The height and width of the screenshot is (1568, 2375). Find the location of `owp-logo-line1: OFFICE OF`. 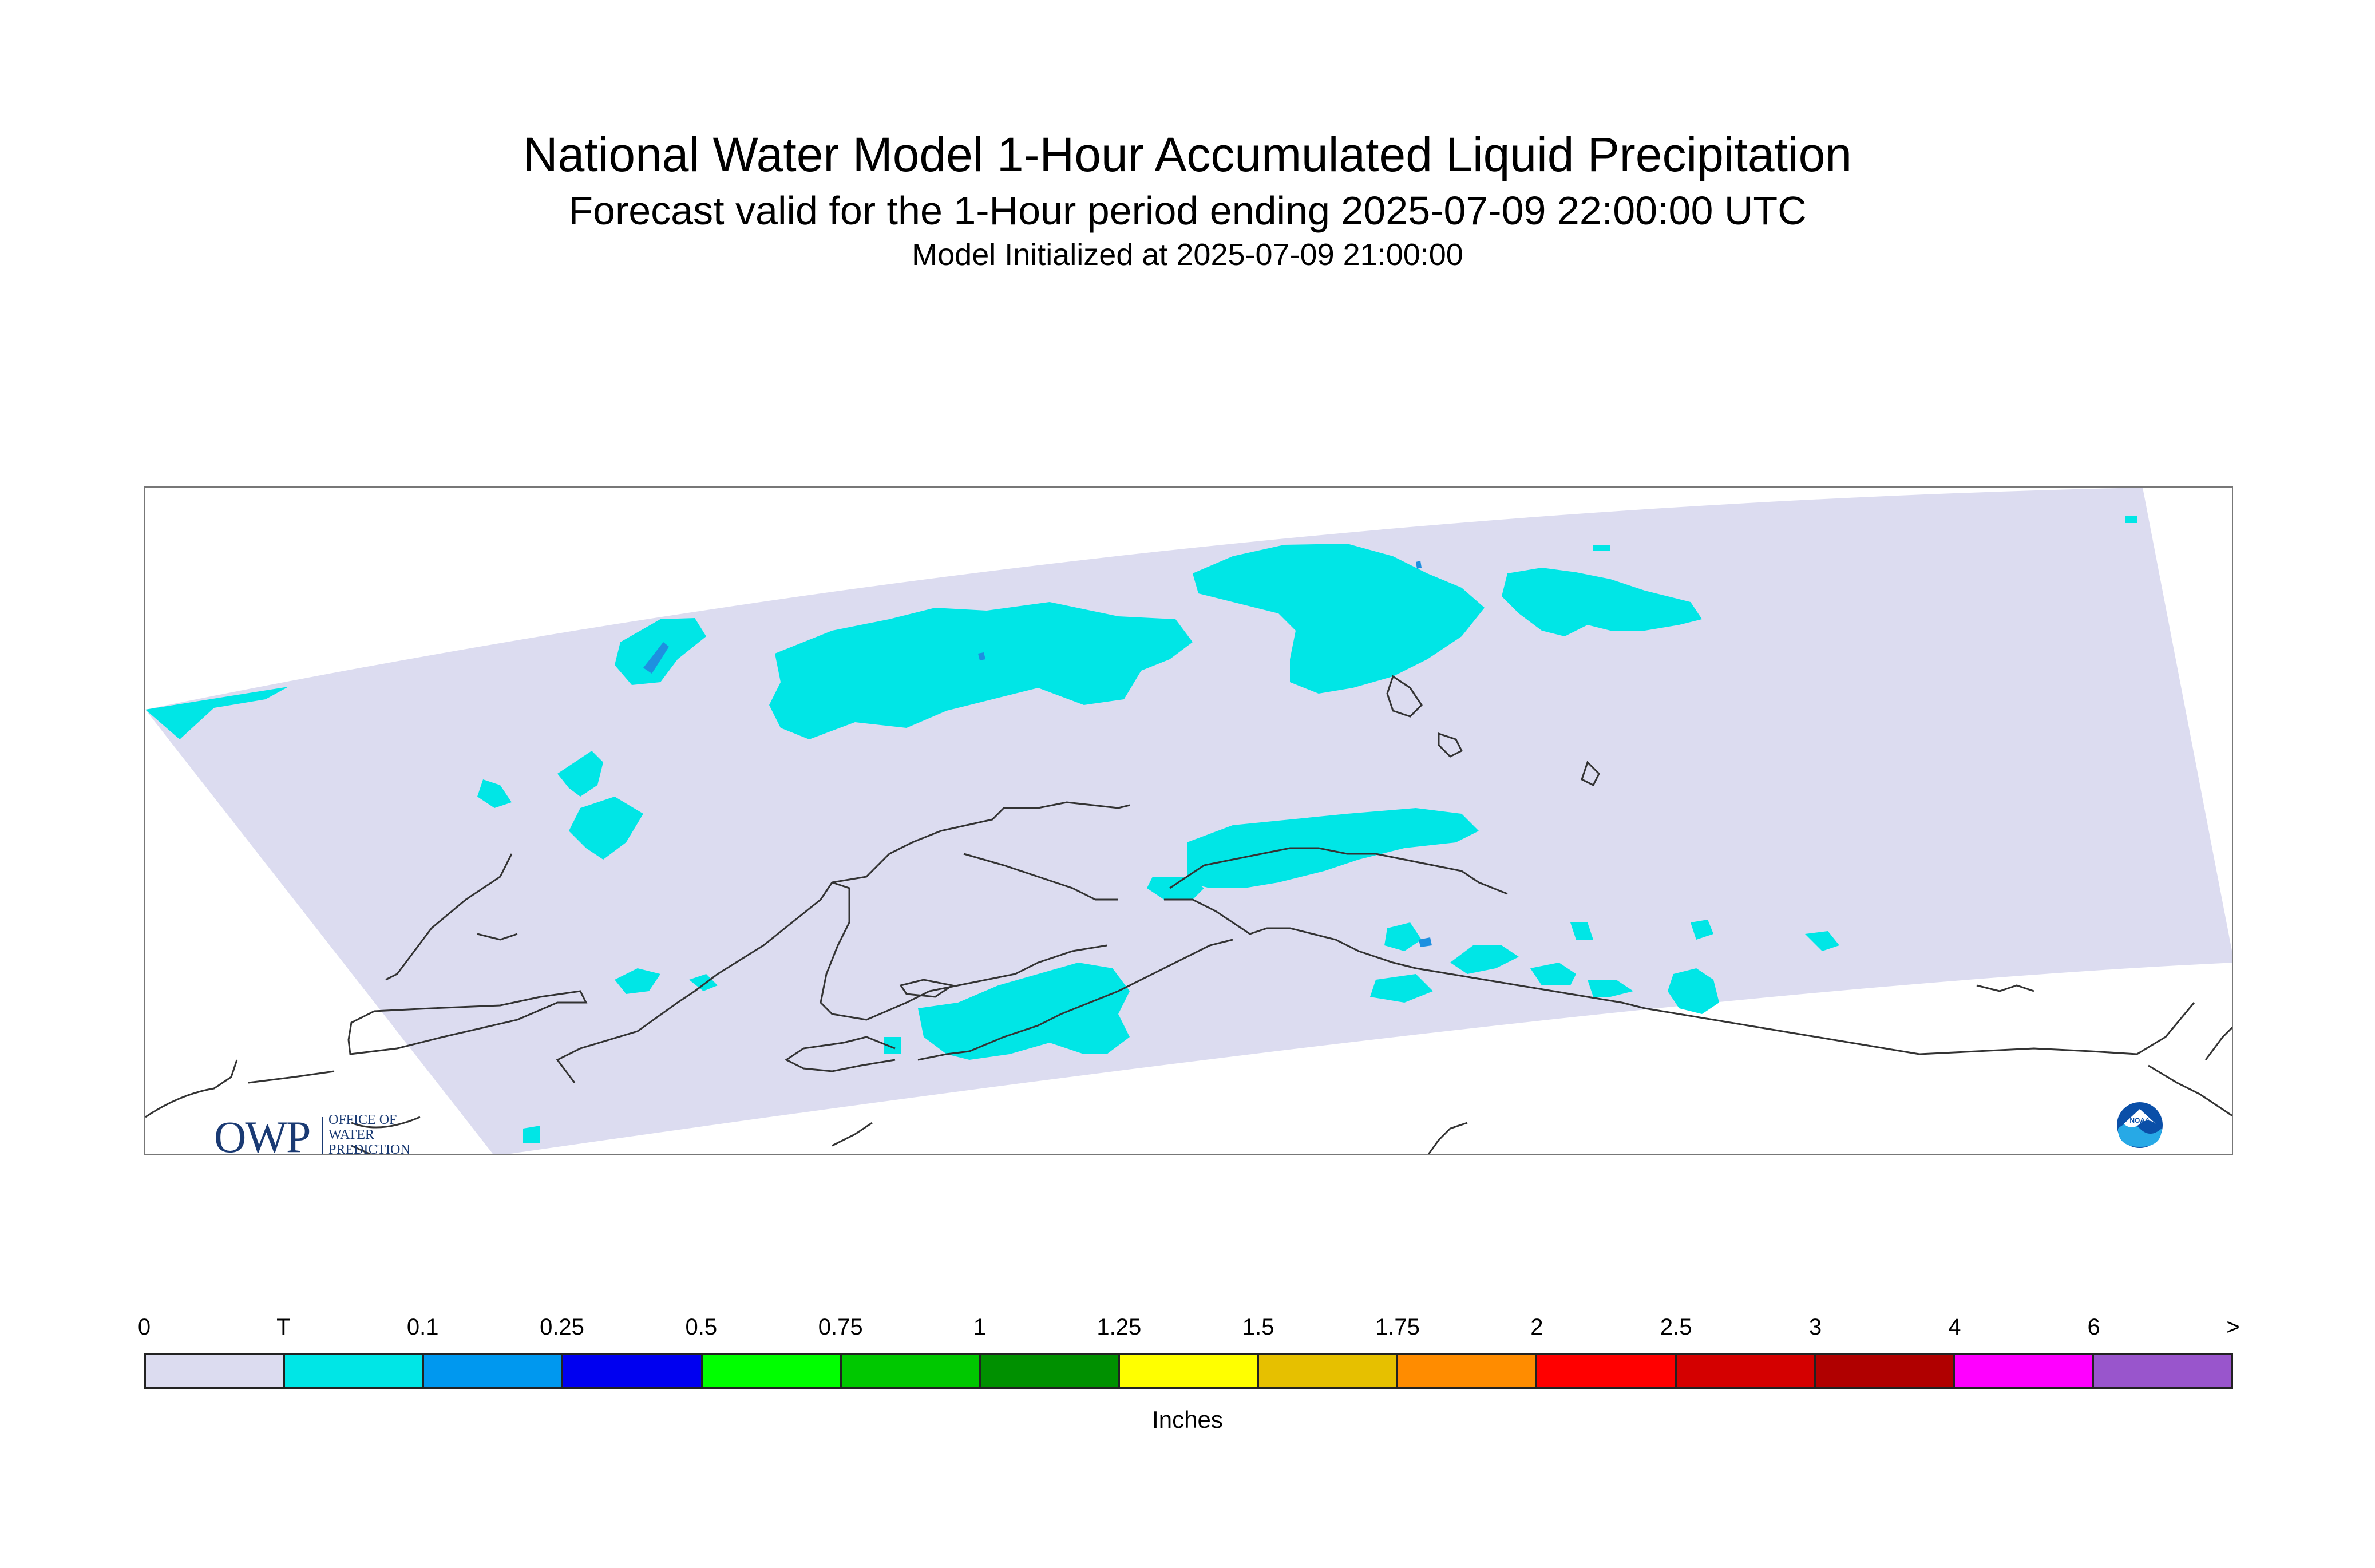

owp-logo-line1: OFFICE OF is located at coordinates (362, 1119).